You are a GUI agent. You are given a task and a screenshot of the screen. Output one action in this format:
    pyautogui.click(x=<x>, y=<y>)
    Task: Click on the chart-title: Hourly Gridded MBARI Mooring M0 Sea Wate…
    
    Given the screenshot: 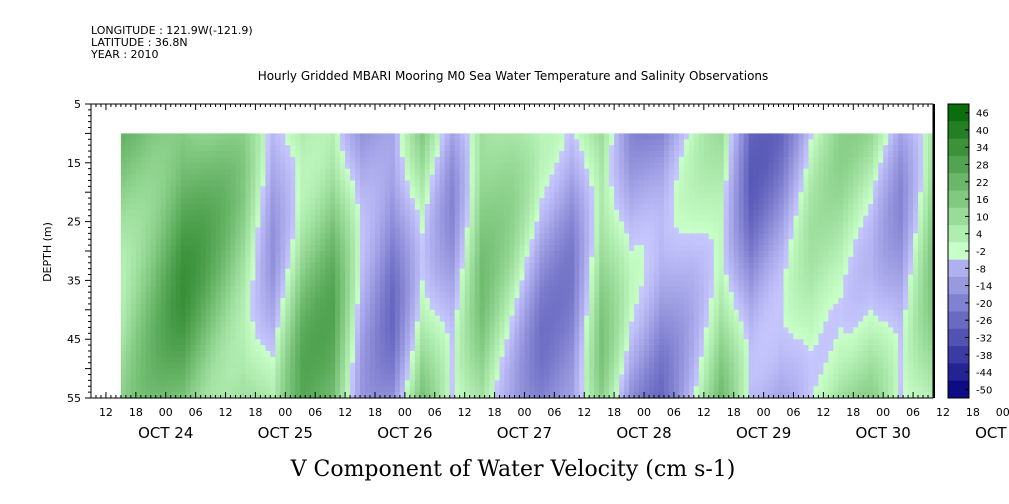 What is the action you would take?
    pyautogui.click(x=513, y=76)
    